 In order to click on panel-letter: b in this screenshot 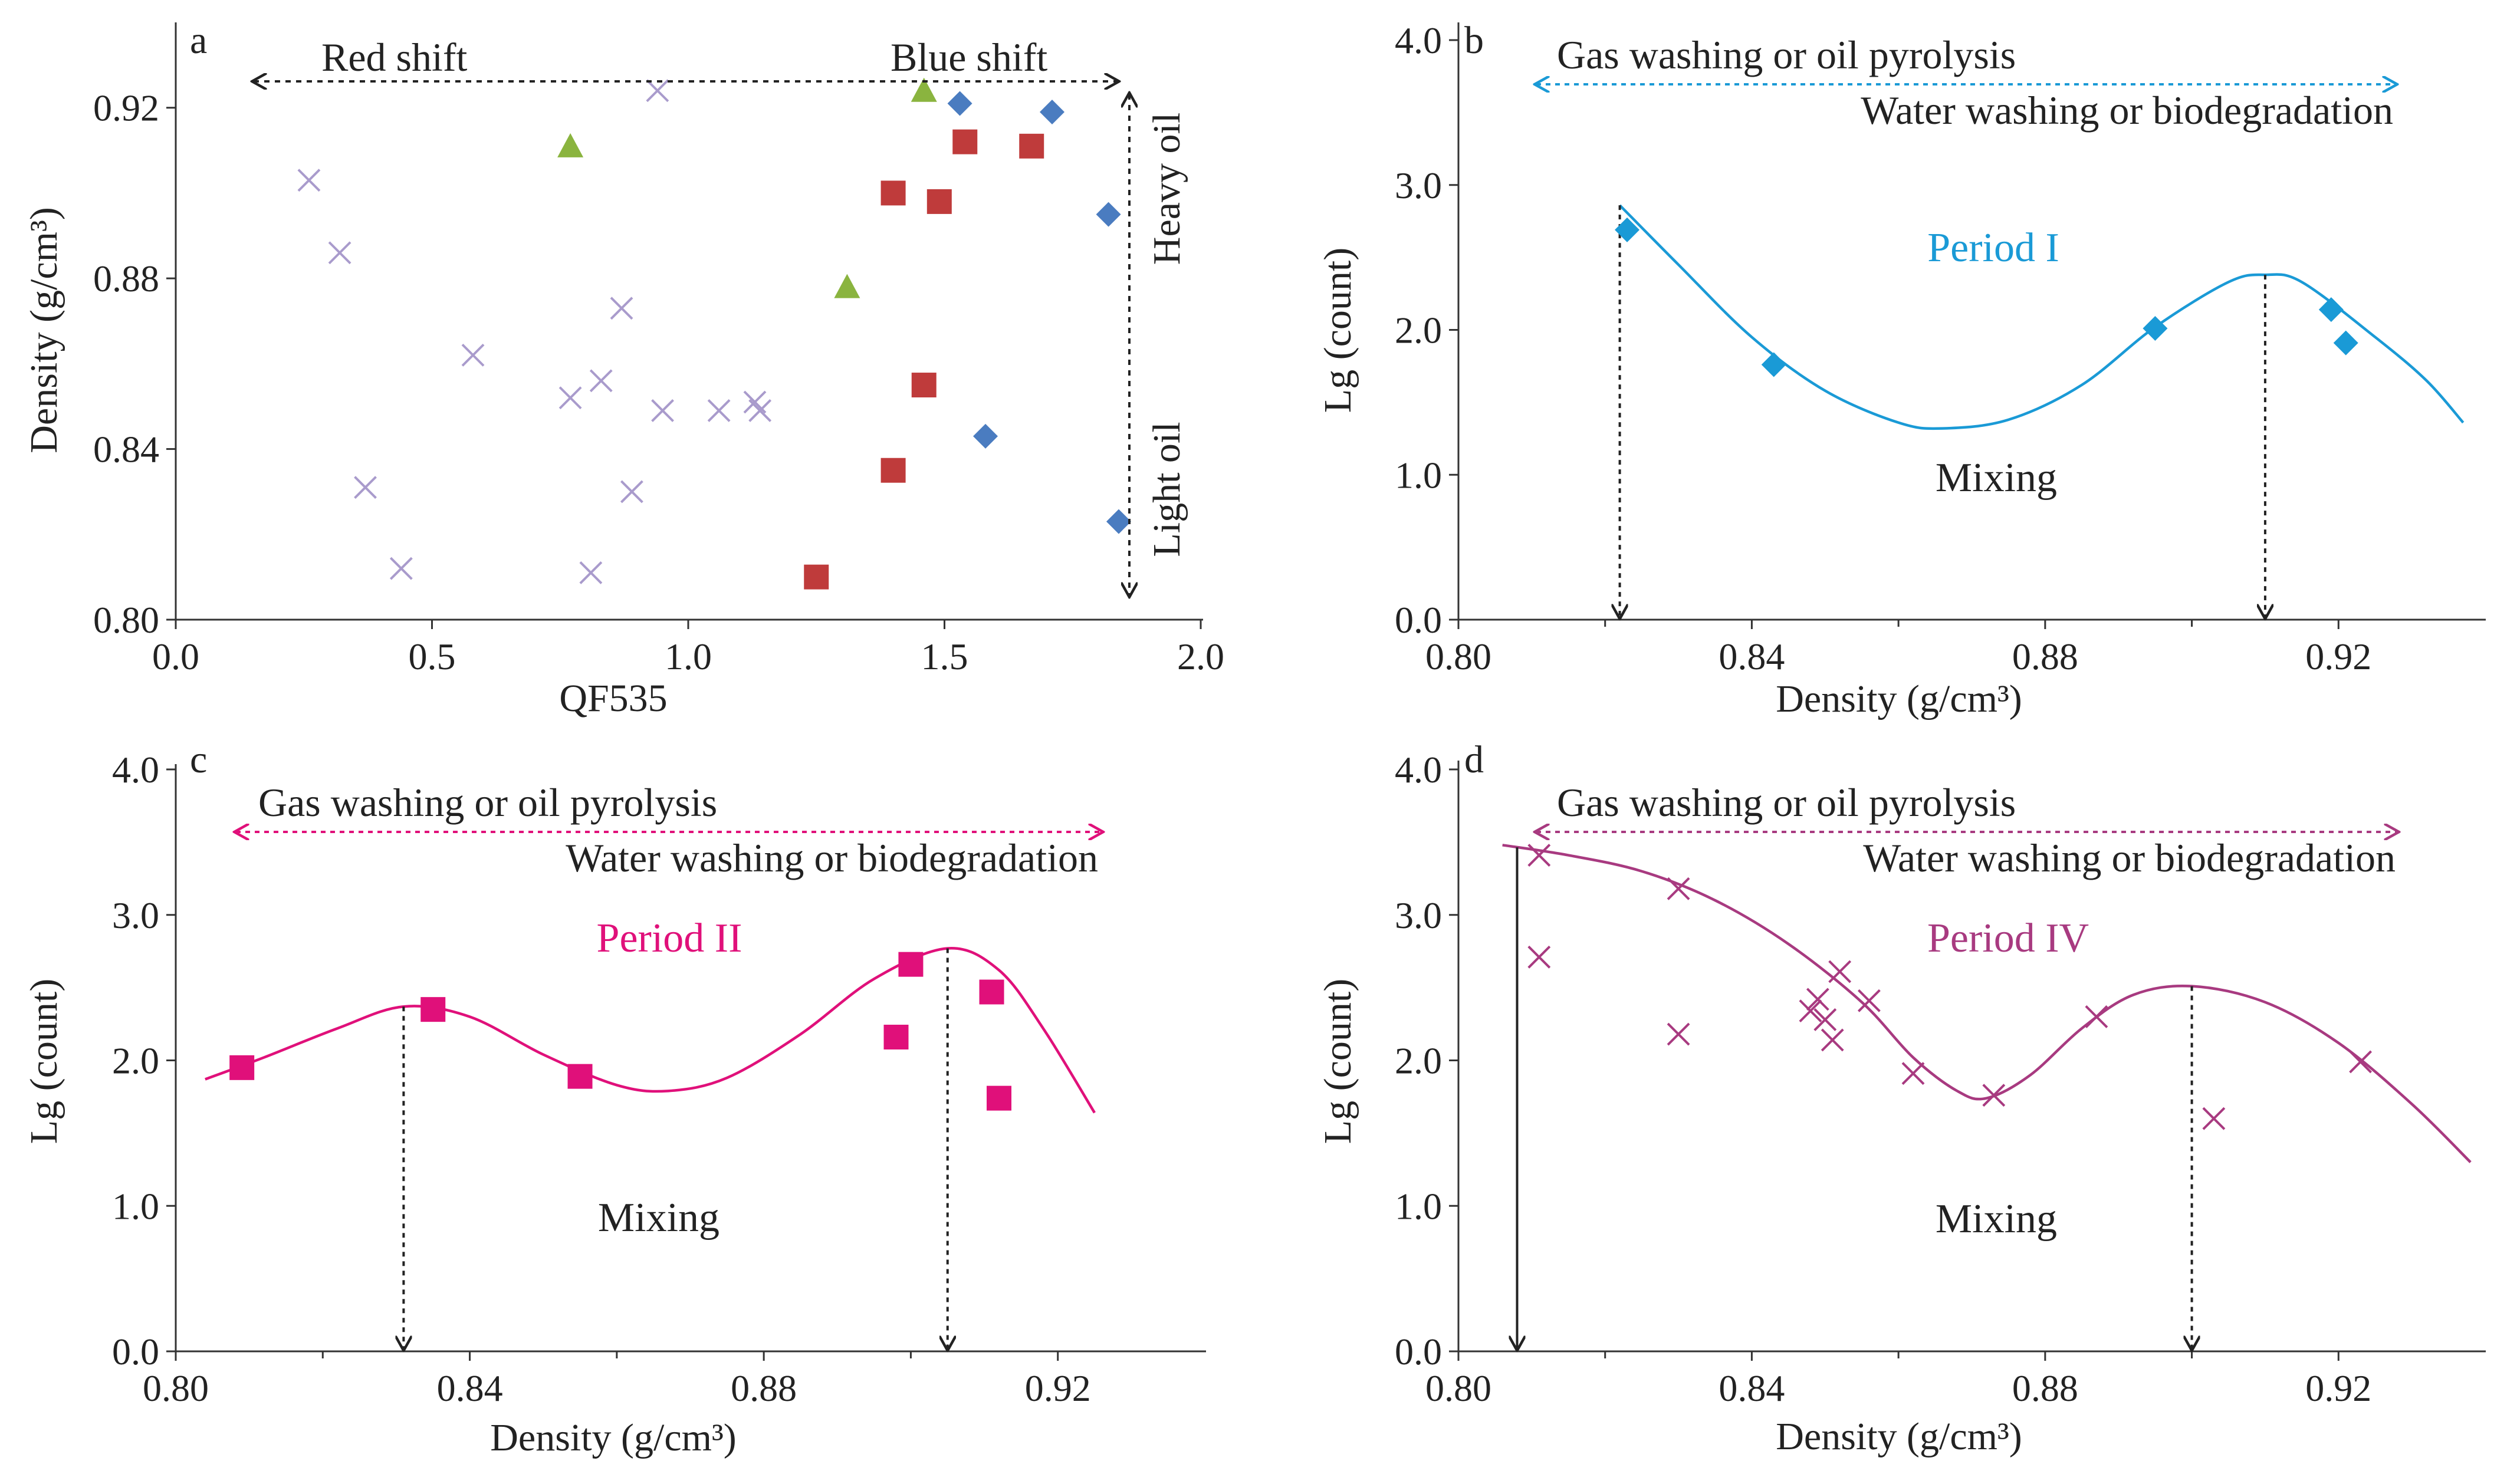, I will do `click(1474, 40)`.